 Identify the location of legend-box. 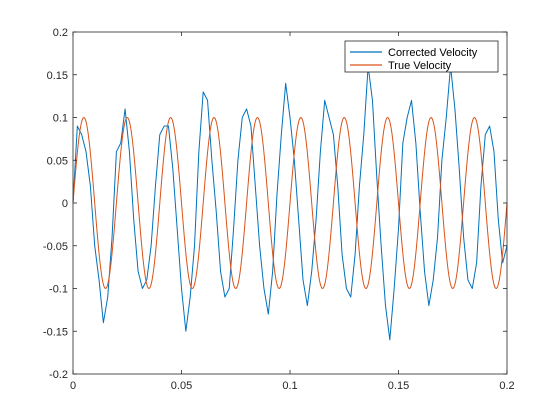
(421, 56).